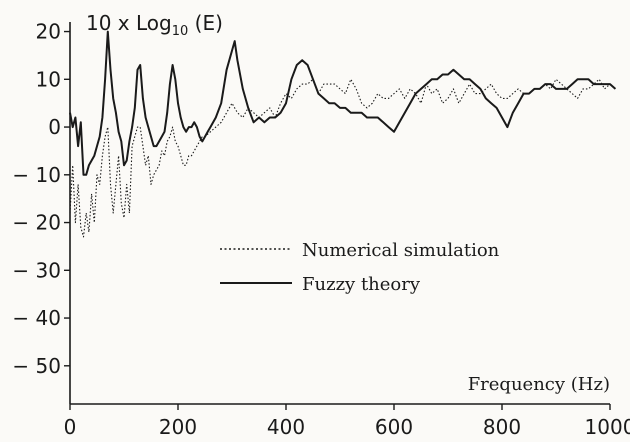 Image resolution: width=630 pixels, height=442 pixels. I want to click on x-tick-label: 600, so click(394, 427).